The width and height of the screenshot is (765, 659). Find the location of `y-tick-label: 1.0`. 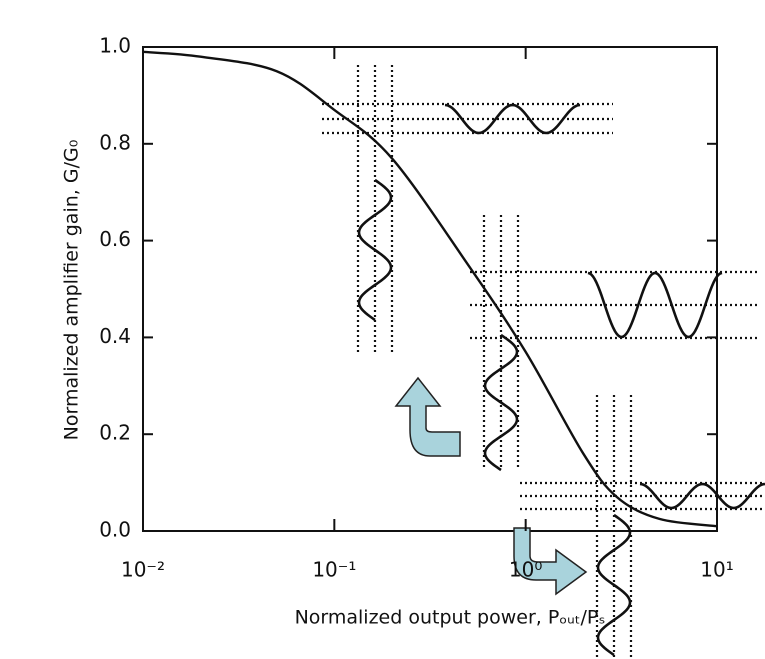

y-tick-label: 1.0 is located at coordinates (115, 46).